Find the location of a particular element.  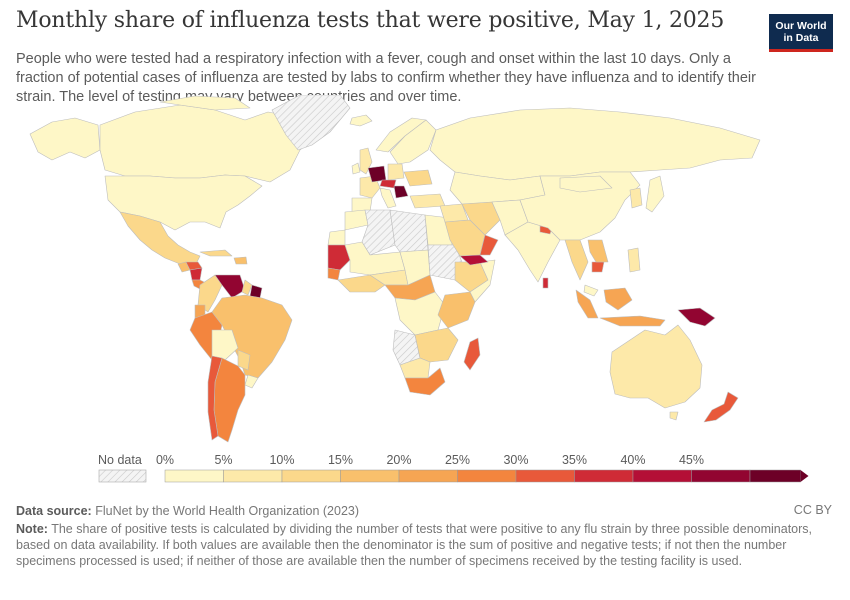

region-sweden-finland is located at coordinates (413, 142).